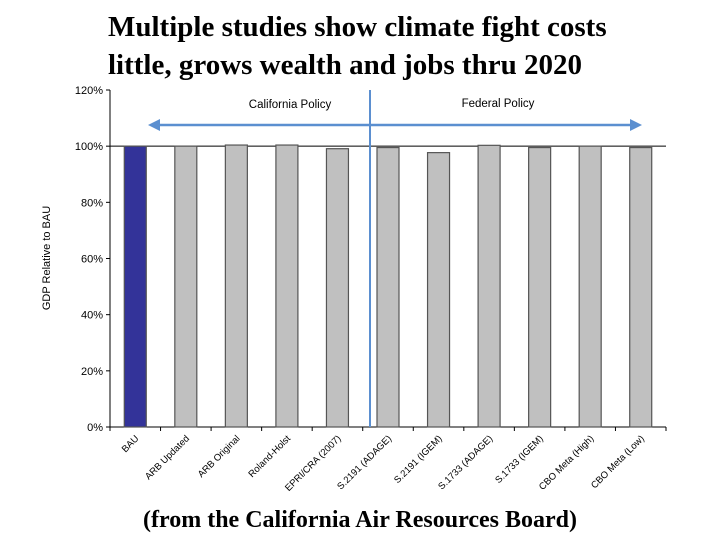  I want to click on arrow-left-head, so click(154, 125).